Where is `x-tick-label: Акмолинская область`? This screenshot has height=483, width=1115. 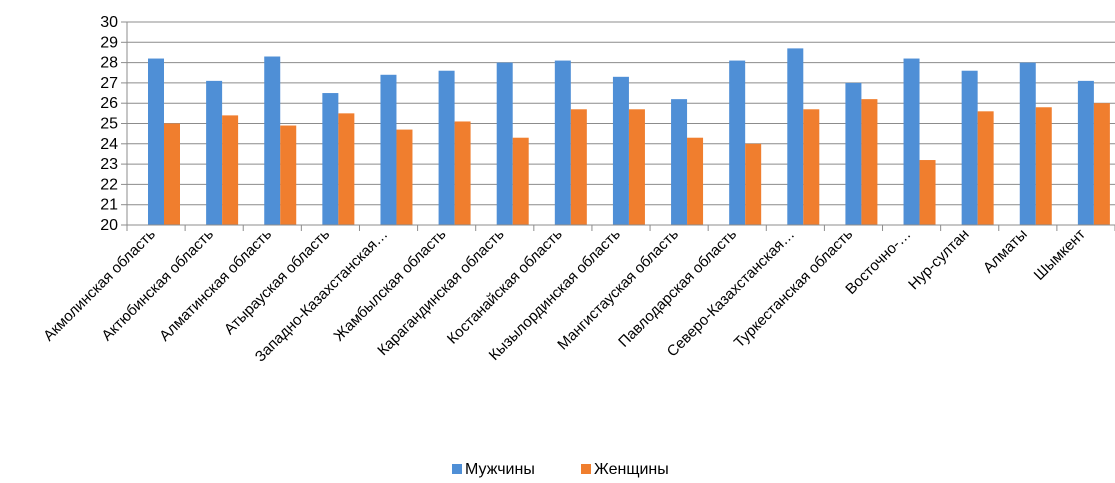
x-tick-label: Акмолинская область is located at coordinates (99, 285).